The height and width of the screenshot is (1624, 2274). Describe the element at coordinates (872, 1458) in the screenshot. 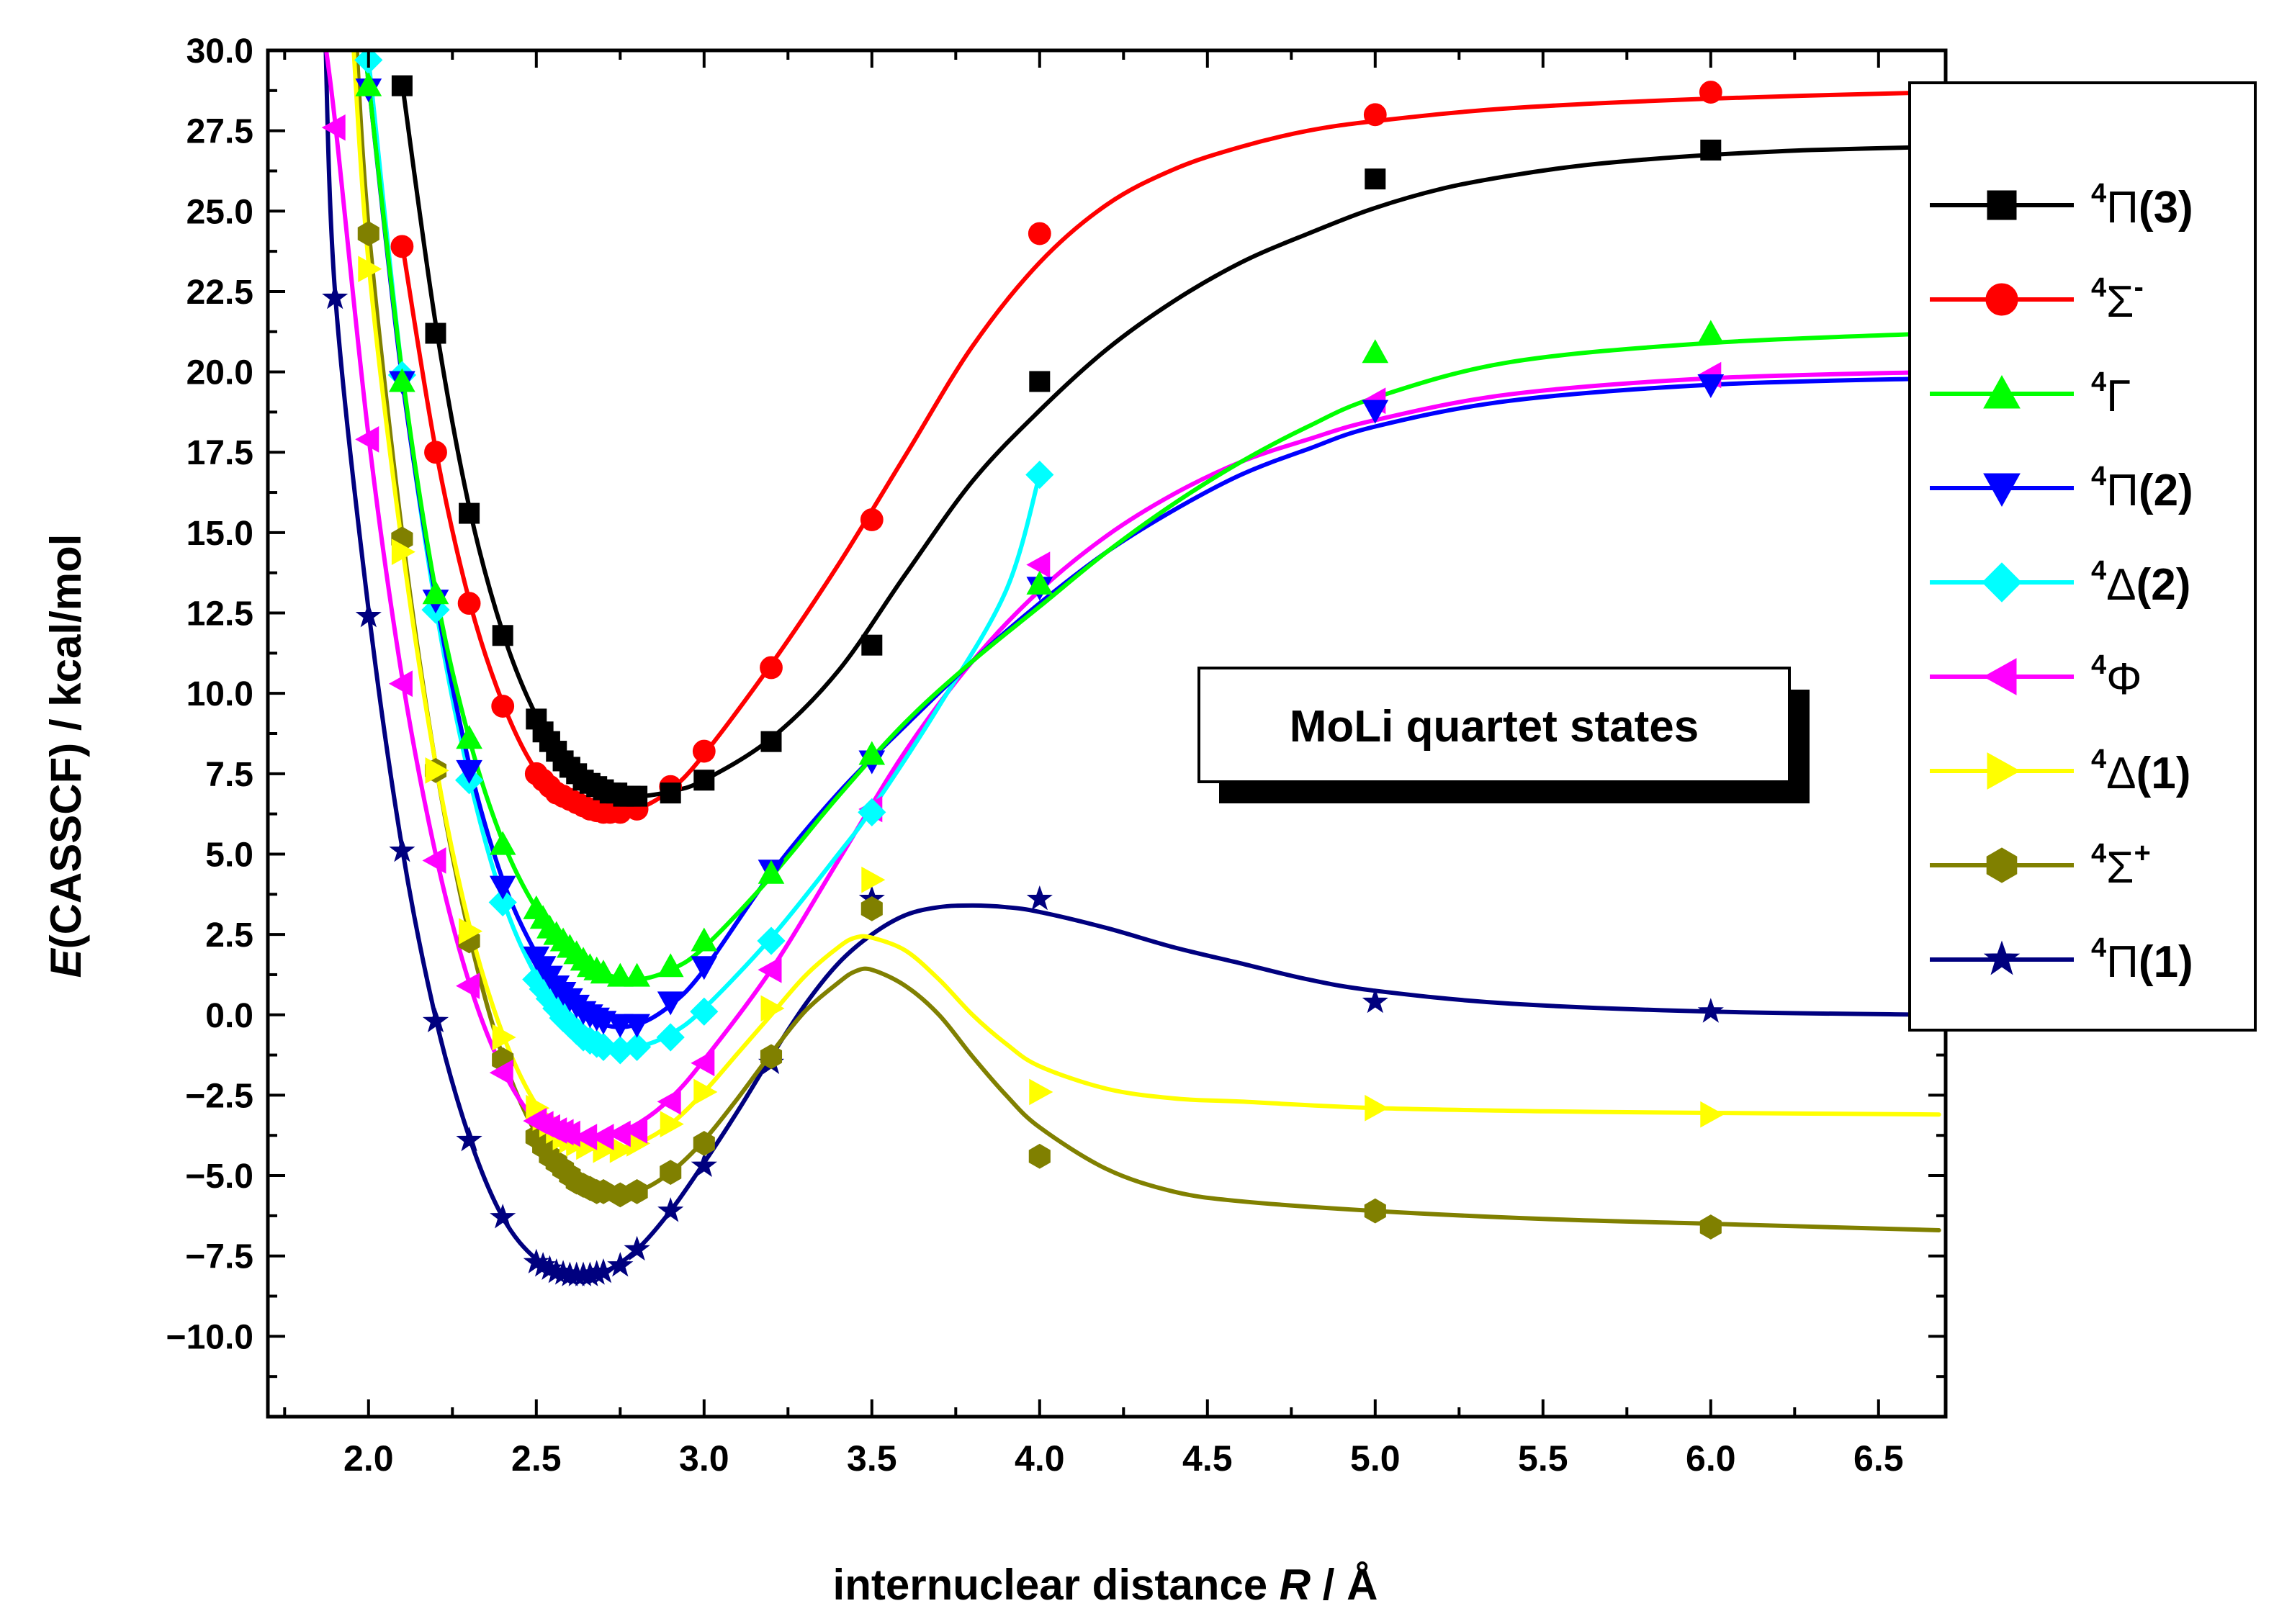

I see `x-tick-label: 3.5` at that location.